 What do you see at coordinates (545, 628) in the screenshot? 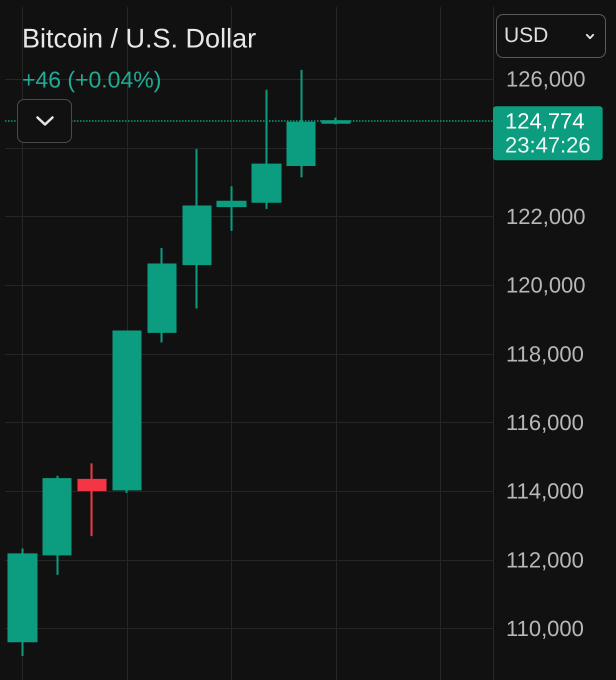
I see `y-tick-label: 110,000` at bounding box center [545, 628].